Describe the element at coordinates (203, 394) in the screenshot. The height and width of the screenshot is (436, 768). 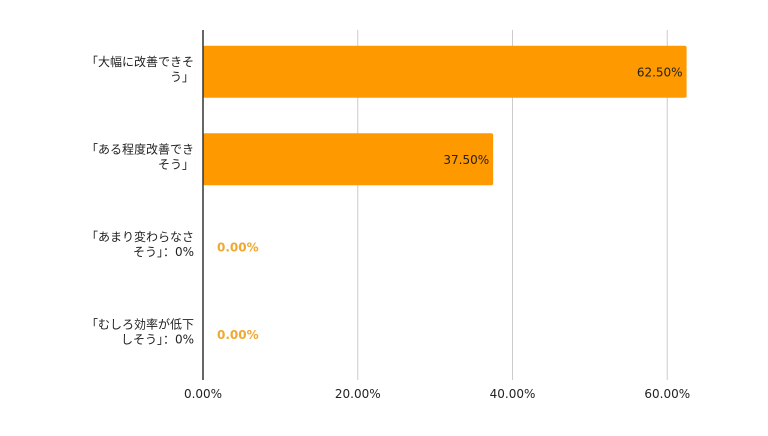
I see `x-tick-label: 0.00%` at that location.